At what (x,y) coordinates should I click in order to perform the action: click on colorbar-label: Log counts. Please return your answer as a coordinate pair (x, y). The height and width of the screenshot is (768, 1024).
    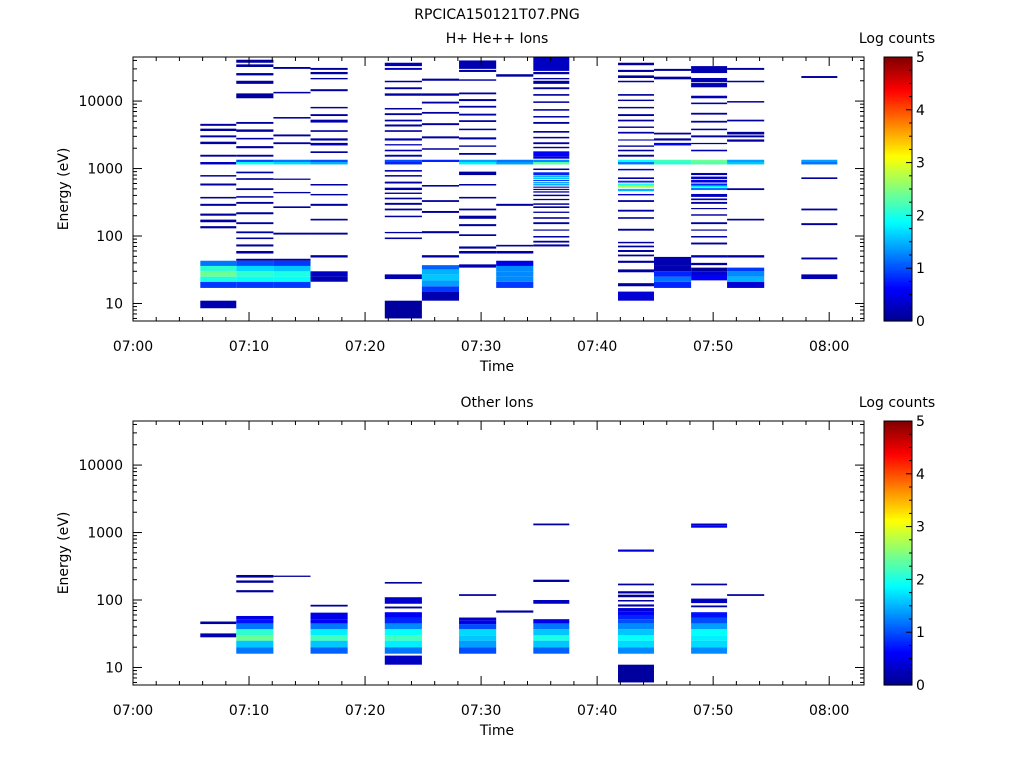
    Looking at the image, I should click on (897, 39).